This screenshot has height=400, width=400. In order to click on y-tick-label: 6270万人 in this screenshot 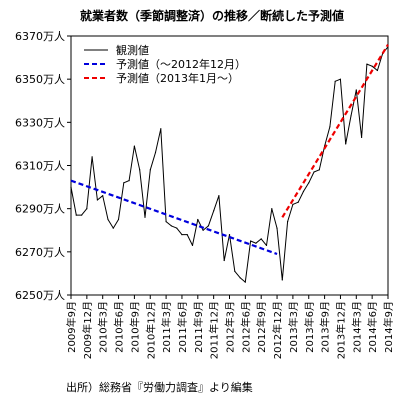, I will do `click(40, 252)`.